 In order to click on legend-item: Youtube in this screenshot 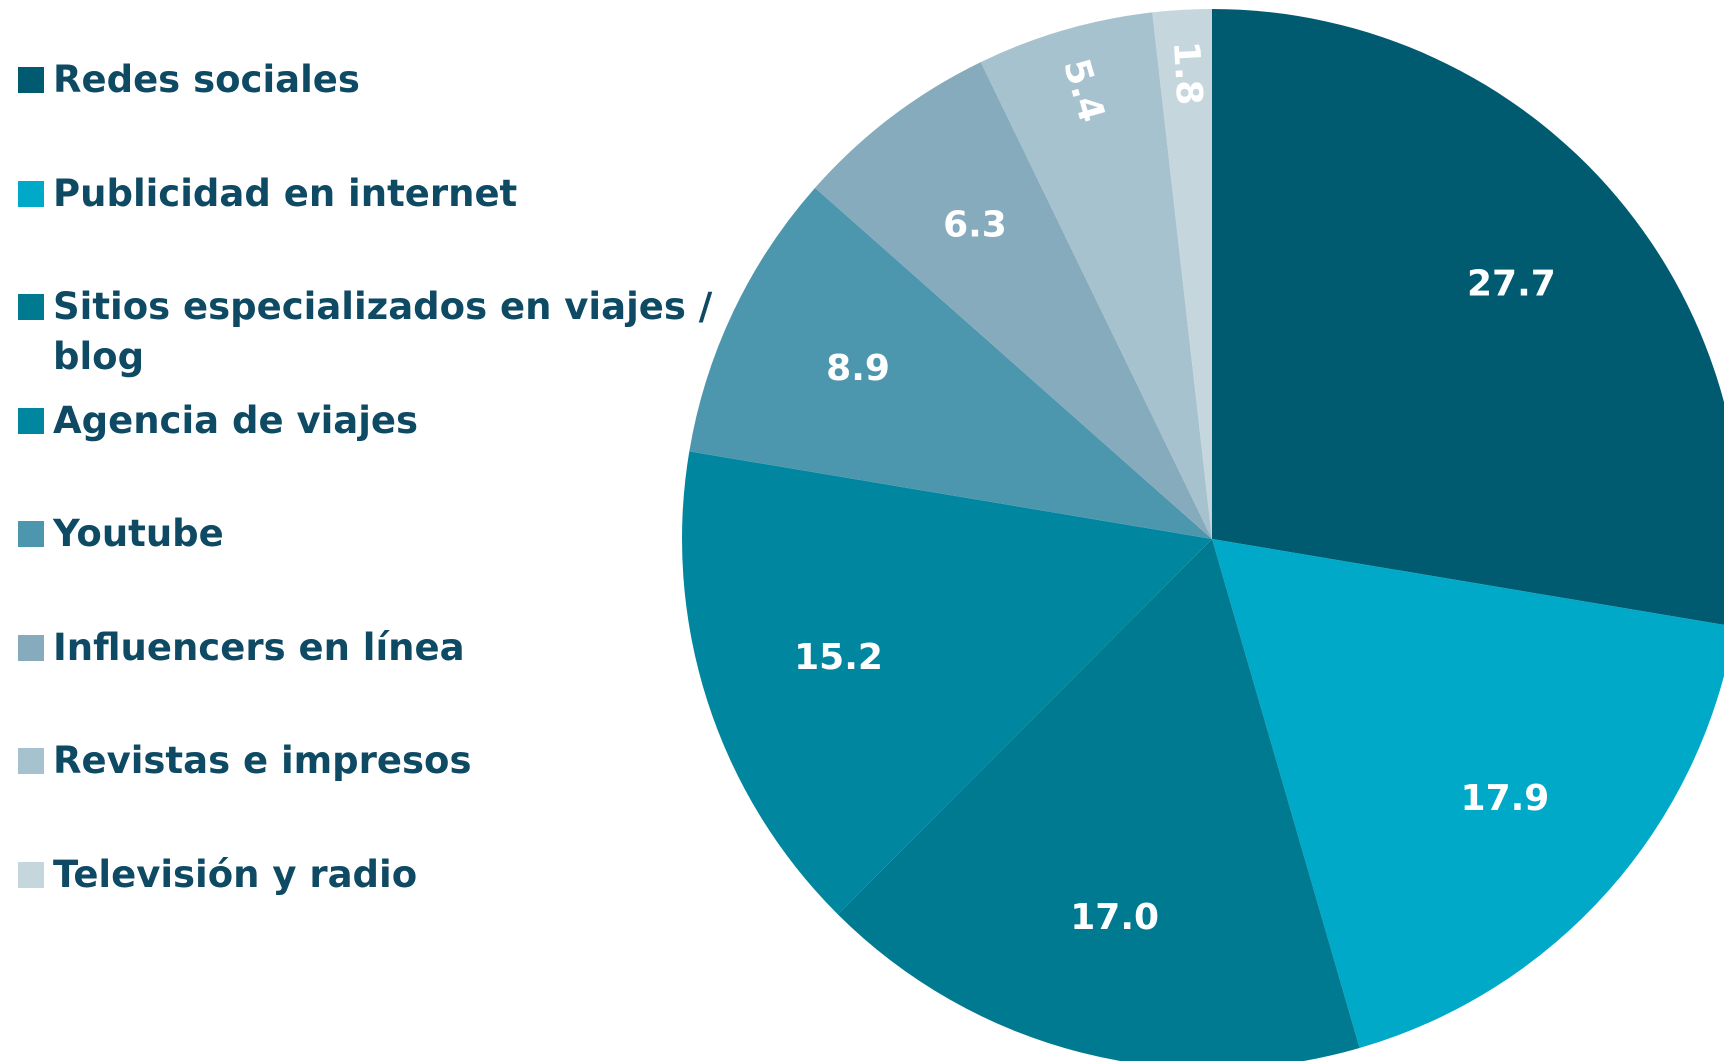, I will do `click(368, 534)`.